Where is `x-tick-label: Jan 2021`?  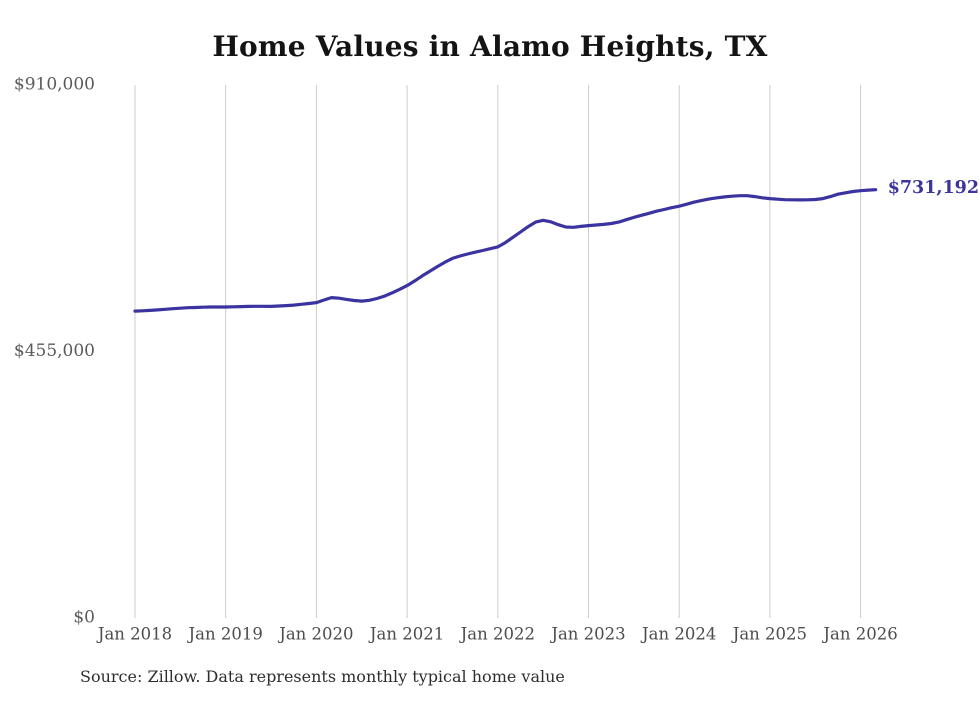
x-tick-label: Jan 2021 is located at coordinates (406, 634).